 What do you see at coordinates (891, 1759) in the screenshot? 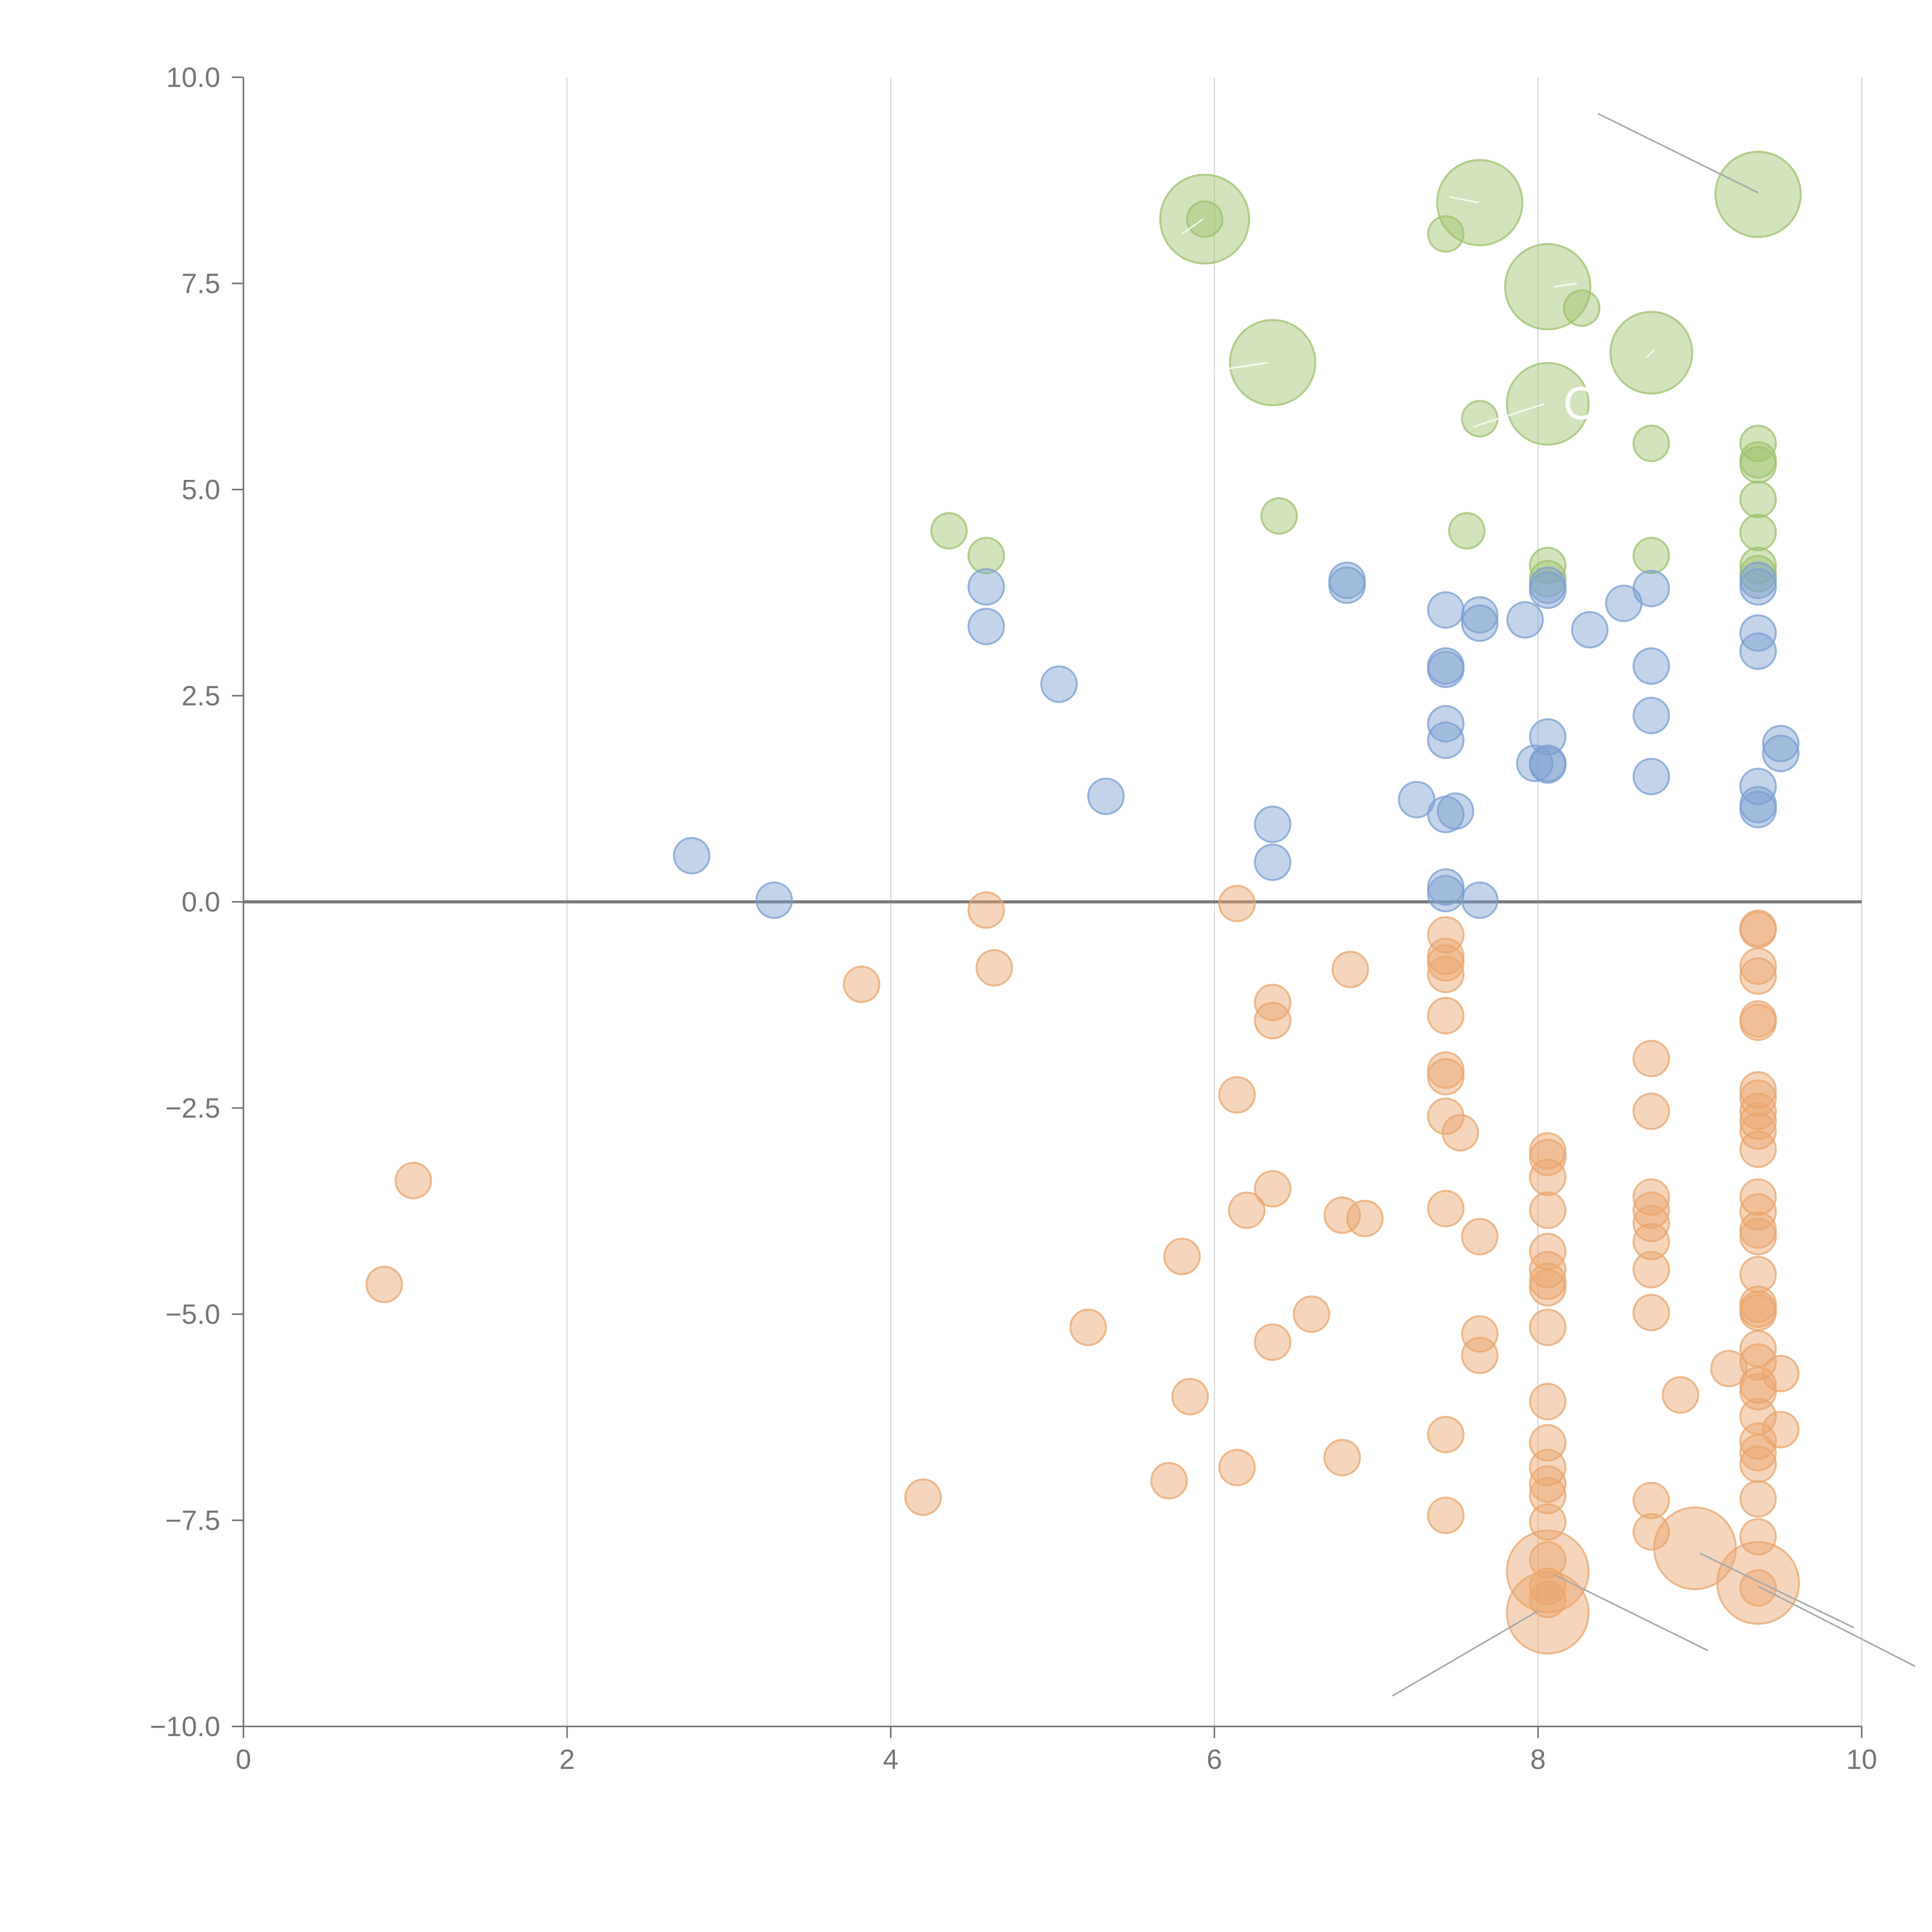
I see `x-tick-label: 4` at bounding box center [891, 1759].